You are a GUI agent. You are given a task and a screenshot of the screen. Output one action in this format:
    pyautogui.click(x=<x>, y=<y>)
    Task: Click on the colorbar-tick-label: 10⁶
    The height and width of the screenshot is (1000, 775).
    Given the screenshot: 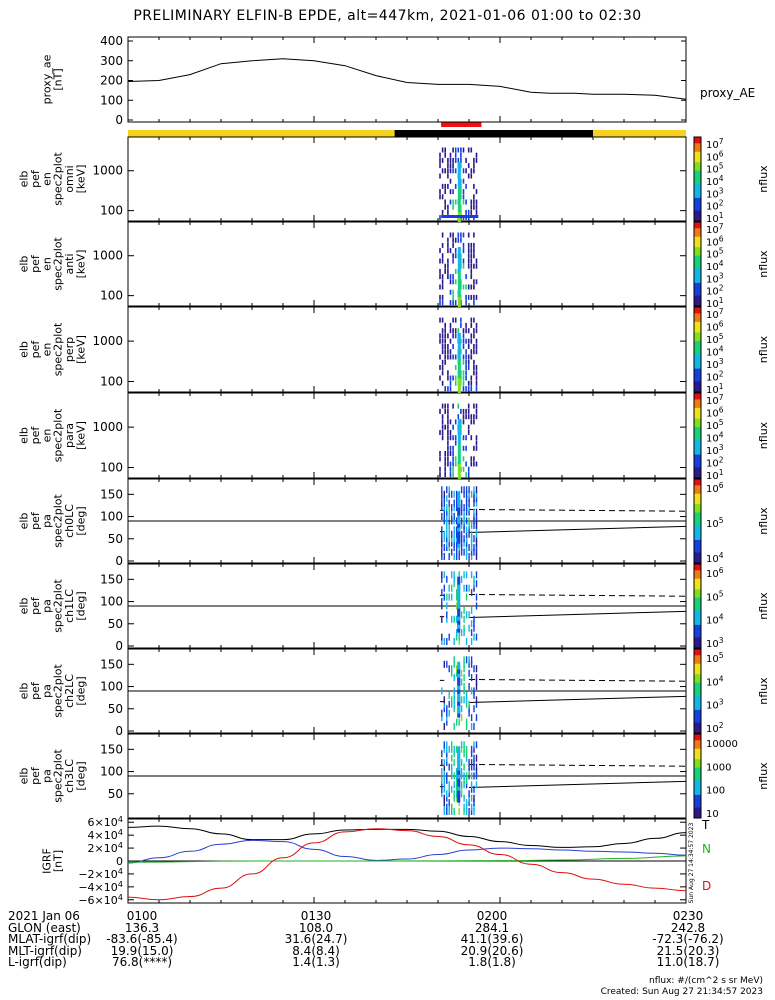 What is the action you would take?
    pyautogui.click(x=715, y=156)
    